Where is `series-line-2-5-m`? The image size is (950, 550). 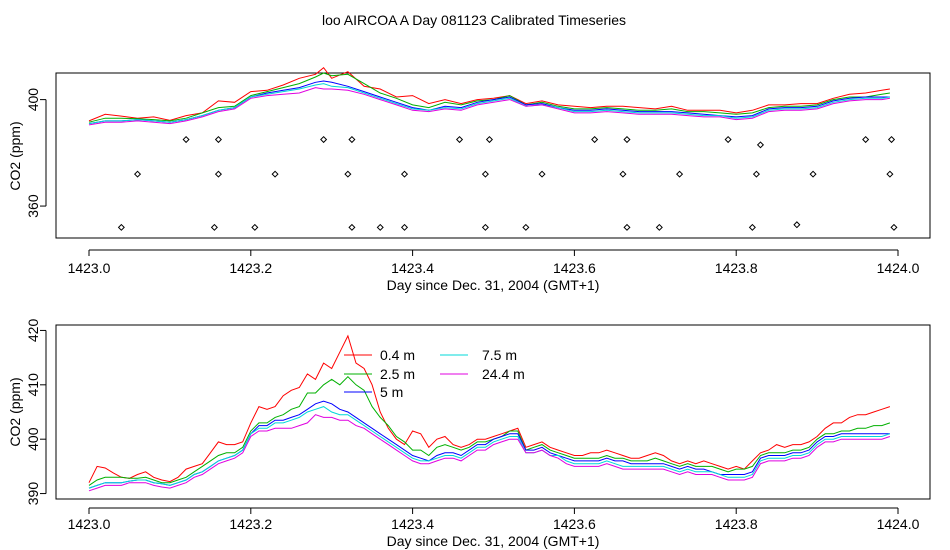
series-line-2-5-m is located at coordinates (489, 97).